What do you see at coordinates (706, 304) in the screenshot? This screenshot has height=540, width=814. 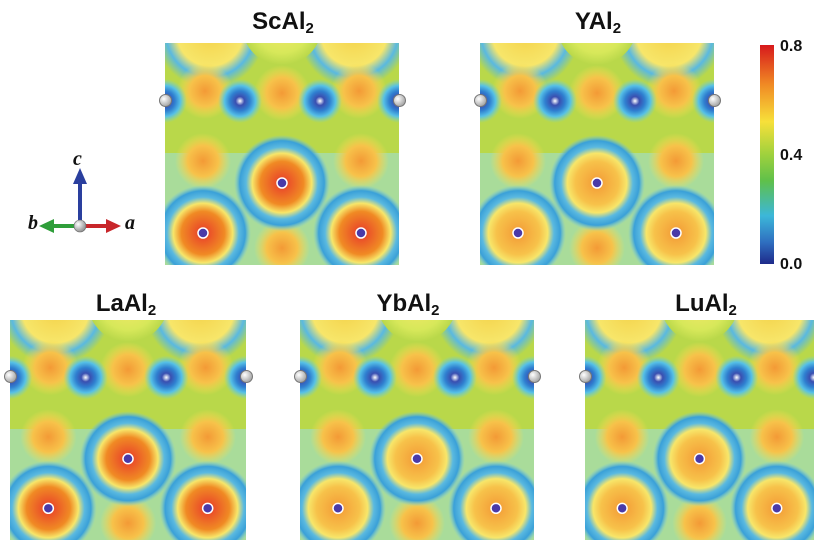 I see `panel-title-lual2: LuAl2` at bounding box center [706, 304].